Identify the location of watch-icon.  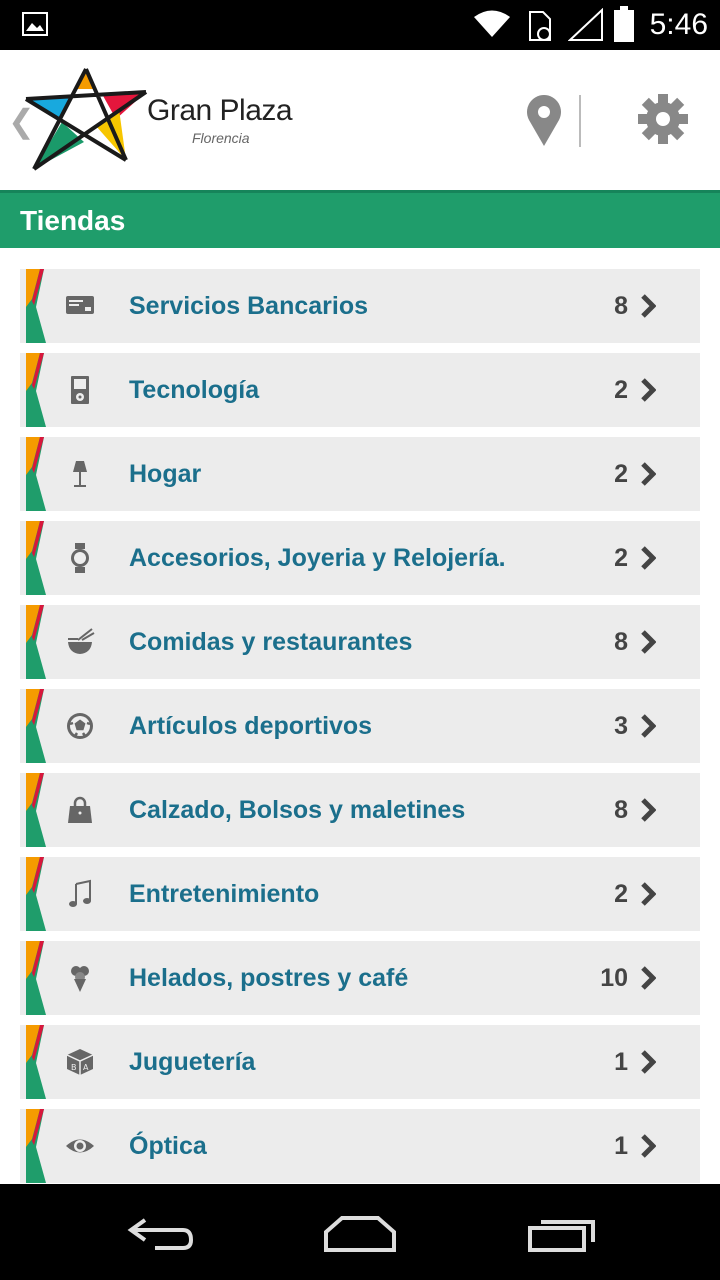
(80, 558).